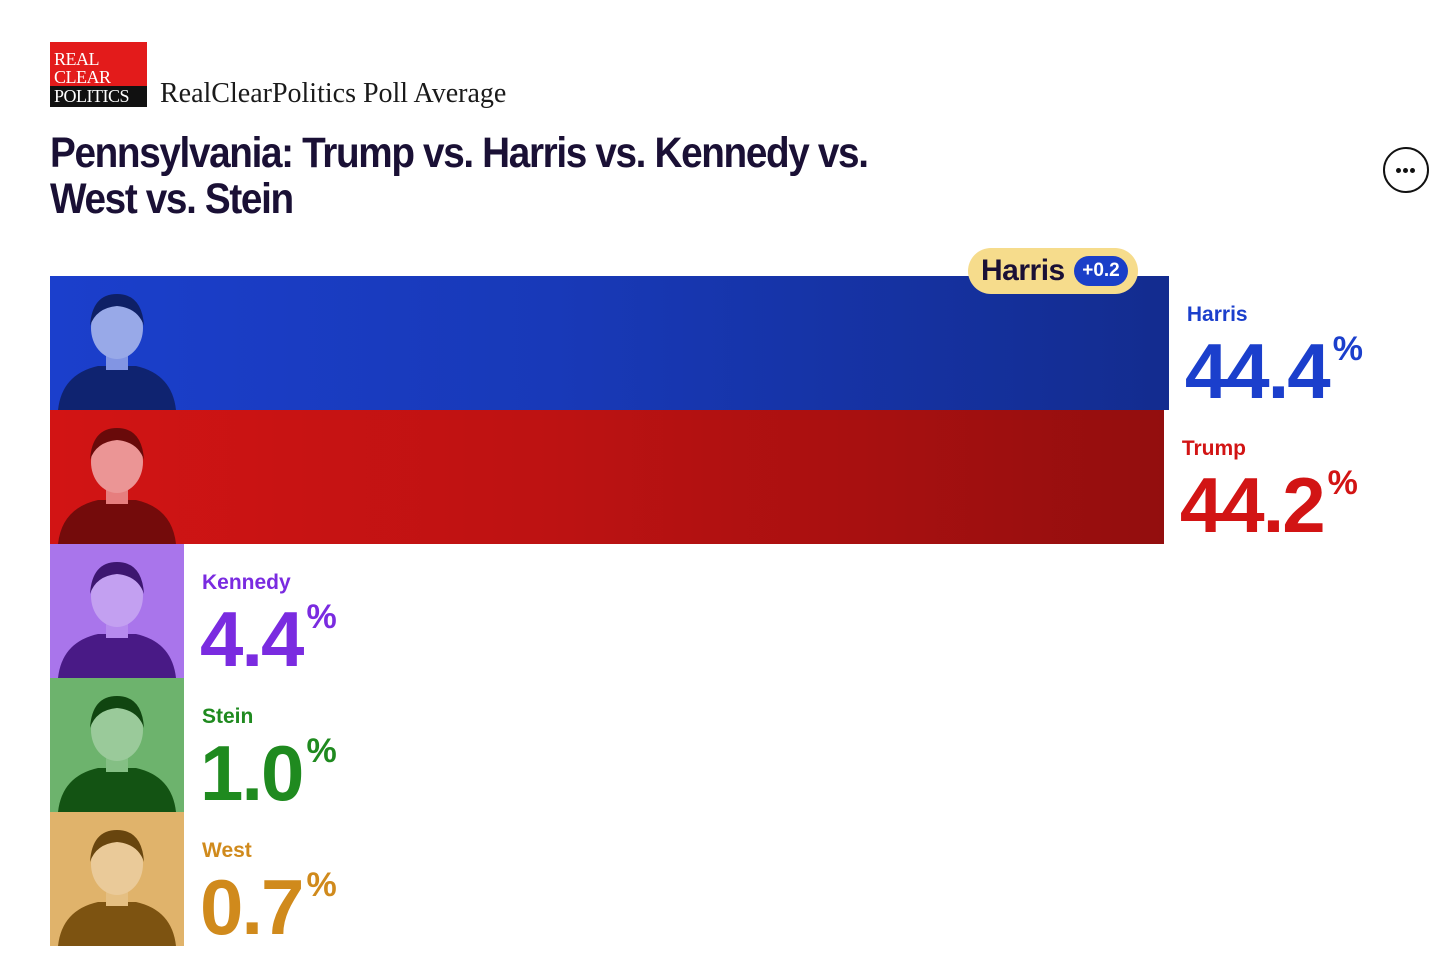 The width and height of the screenshot is (1456, 970). Describe the element at coordinates (117, 879) in the screenshot. I see `candidate-photo-west` at that location.